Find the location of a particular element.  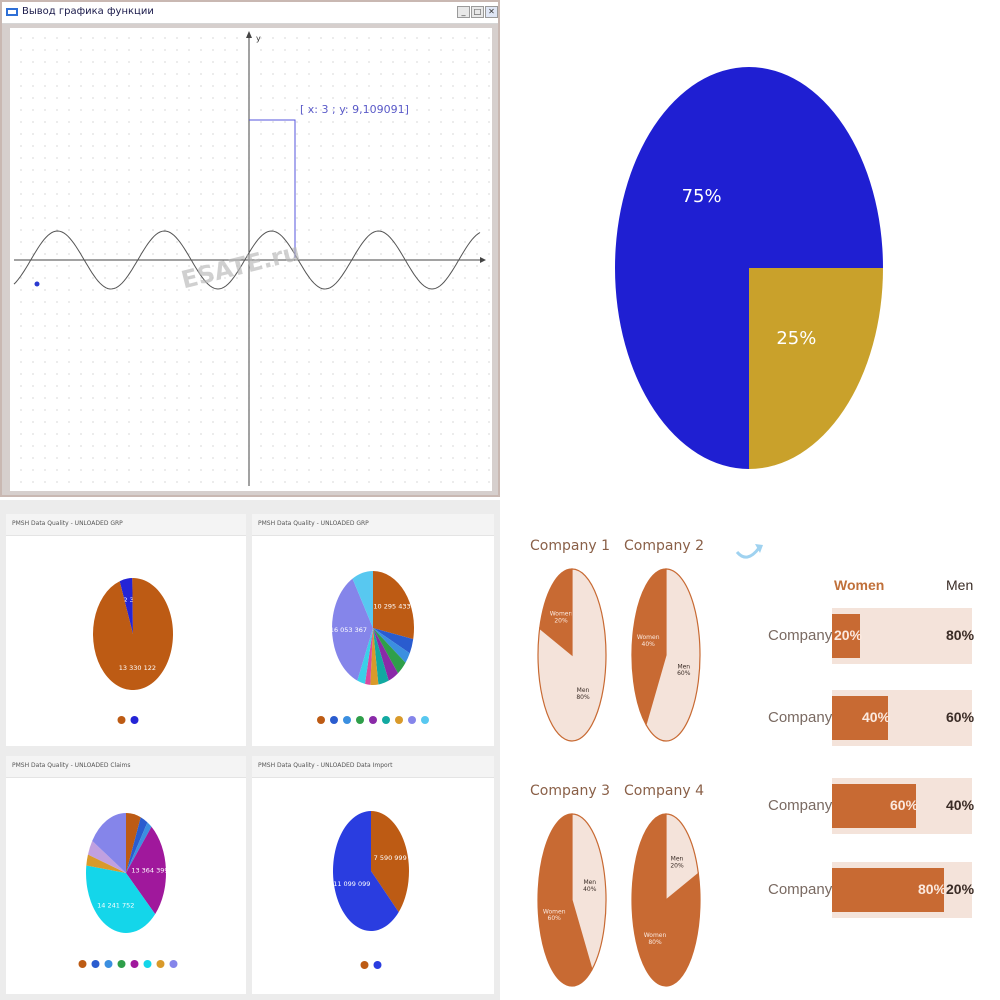

bar-men-label: 60% is located at coordinates (960, 717).